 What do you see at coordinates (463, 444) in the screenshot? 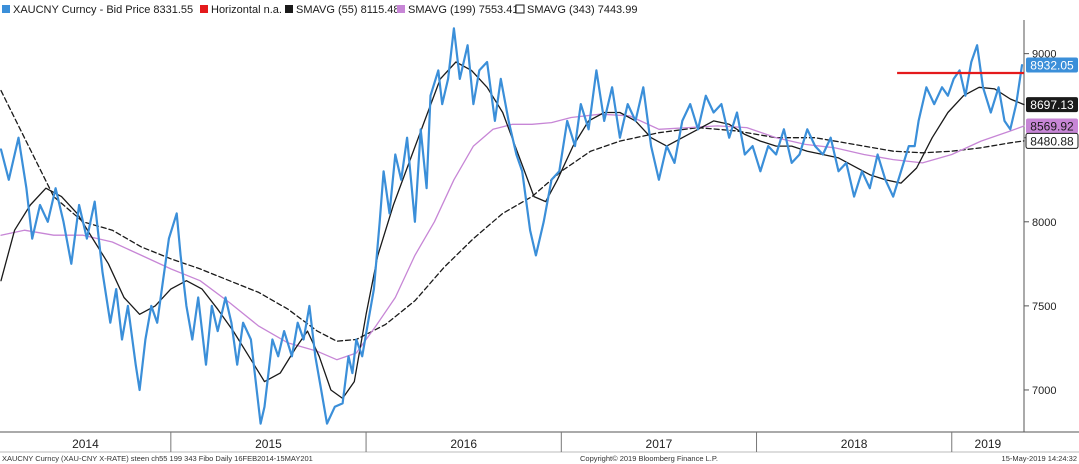
I see `x-label-2016: 2016` at bounding box center [463, 444].